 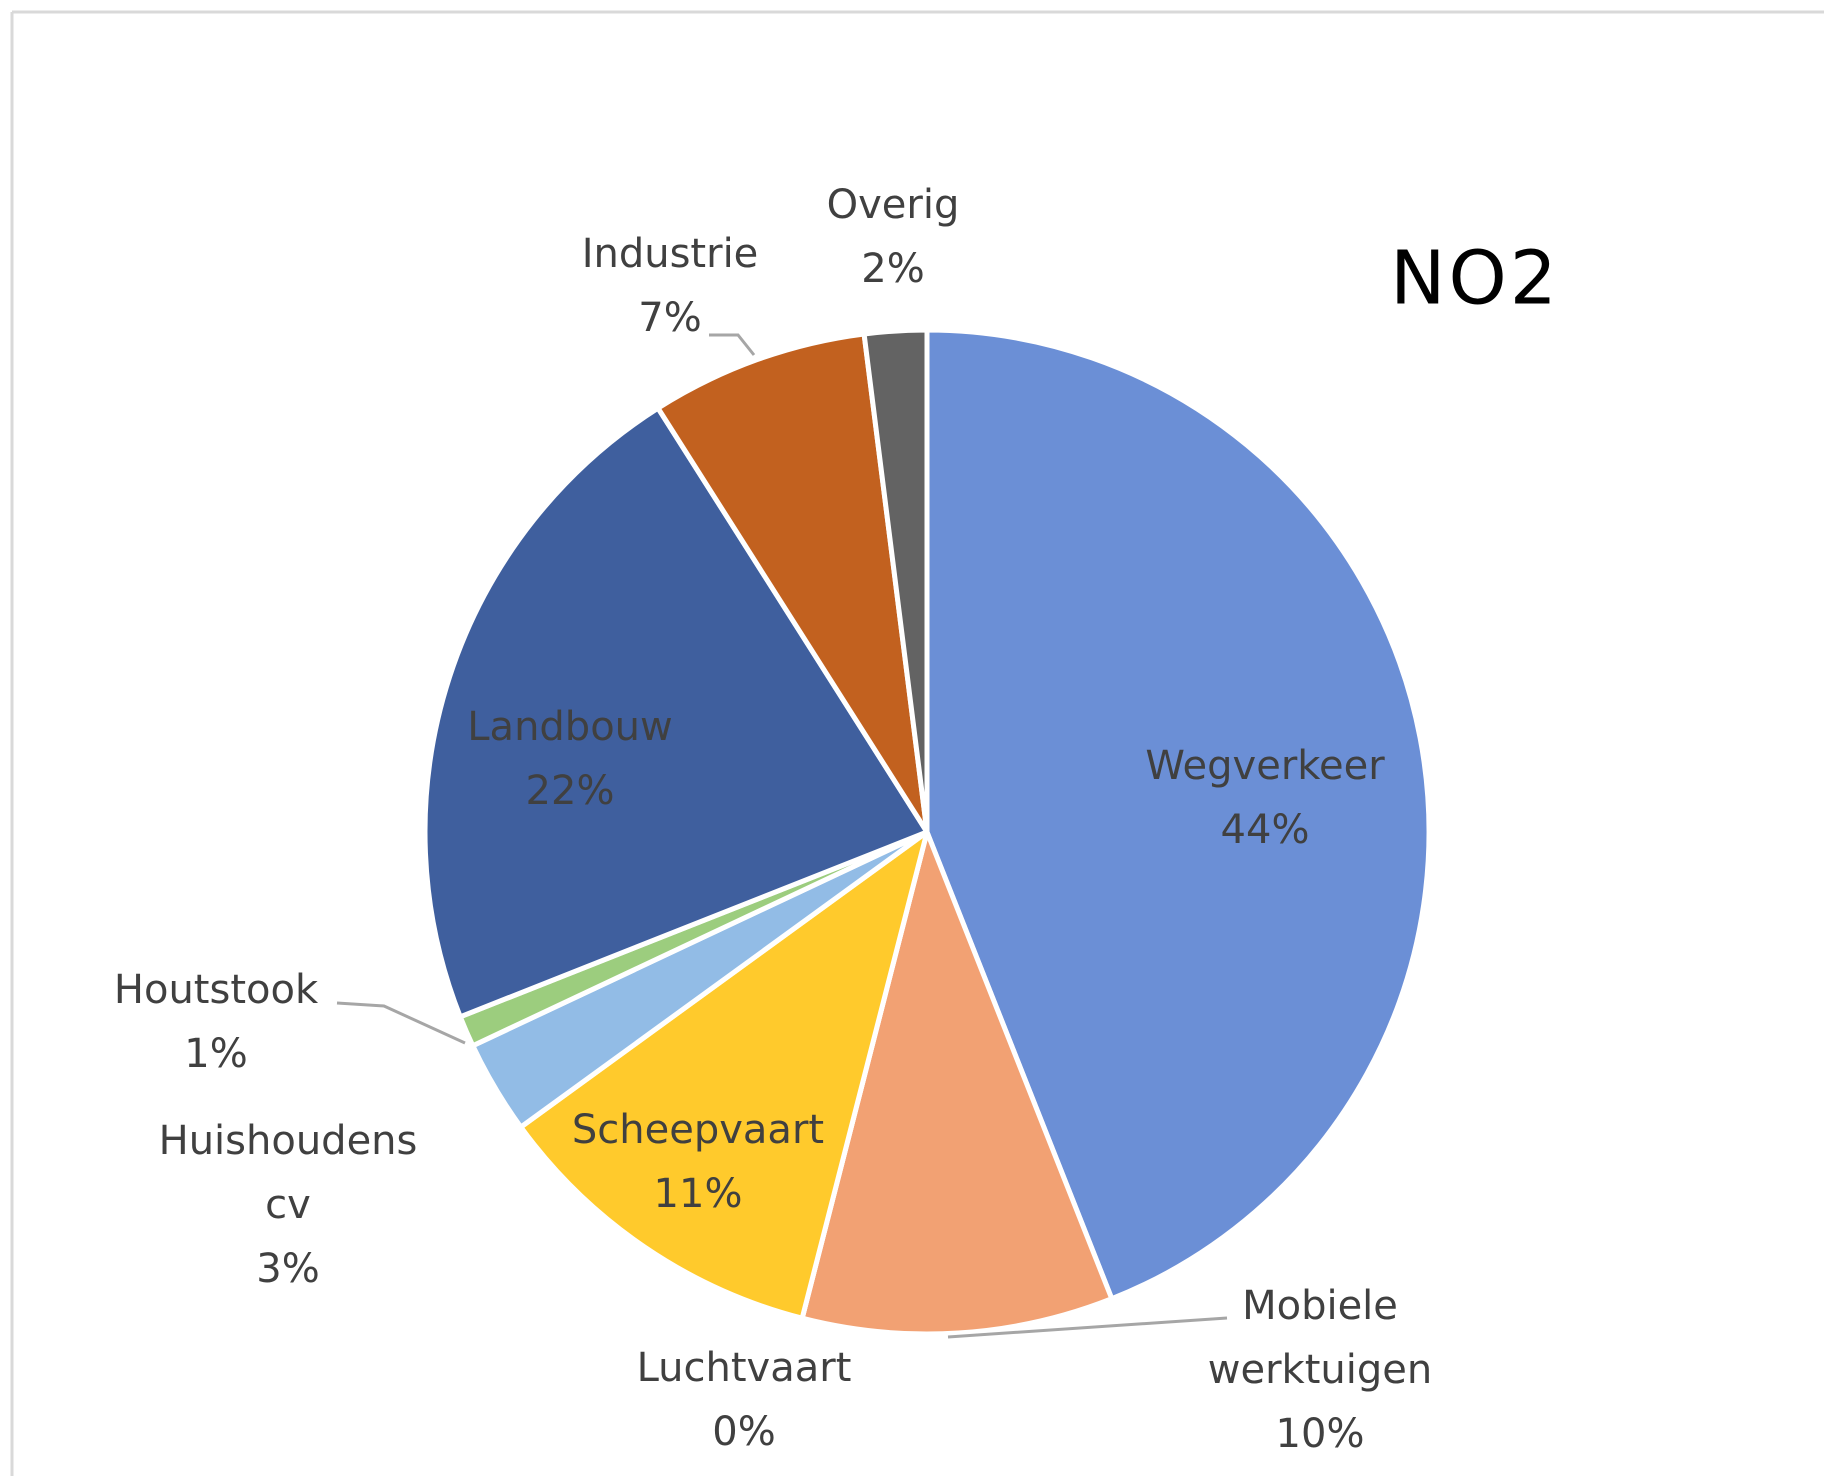 I want to click on data-label-name: Wegverkeer, so click(x=1265, y=766).